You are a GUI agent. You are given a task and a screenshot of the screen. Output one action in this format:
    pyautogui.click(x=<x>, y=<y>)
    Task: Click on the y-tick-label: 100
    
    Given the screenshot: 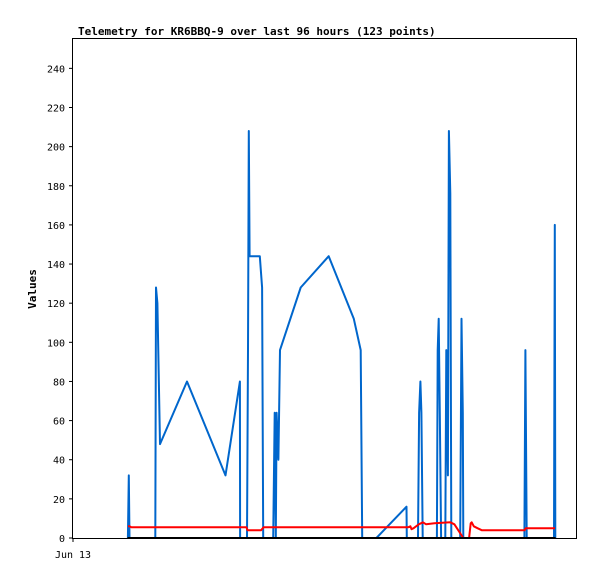 What is the action you would take?
    pyautogui.click(x=56, y=343)
    